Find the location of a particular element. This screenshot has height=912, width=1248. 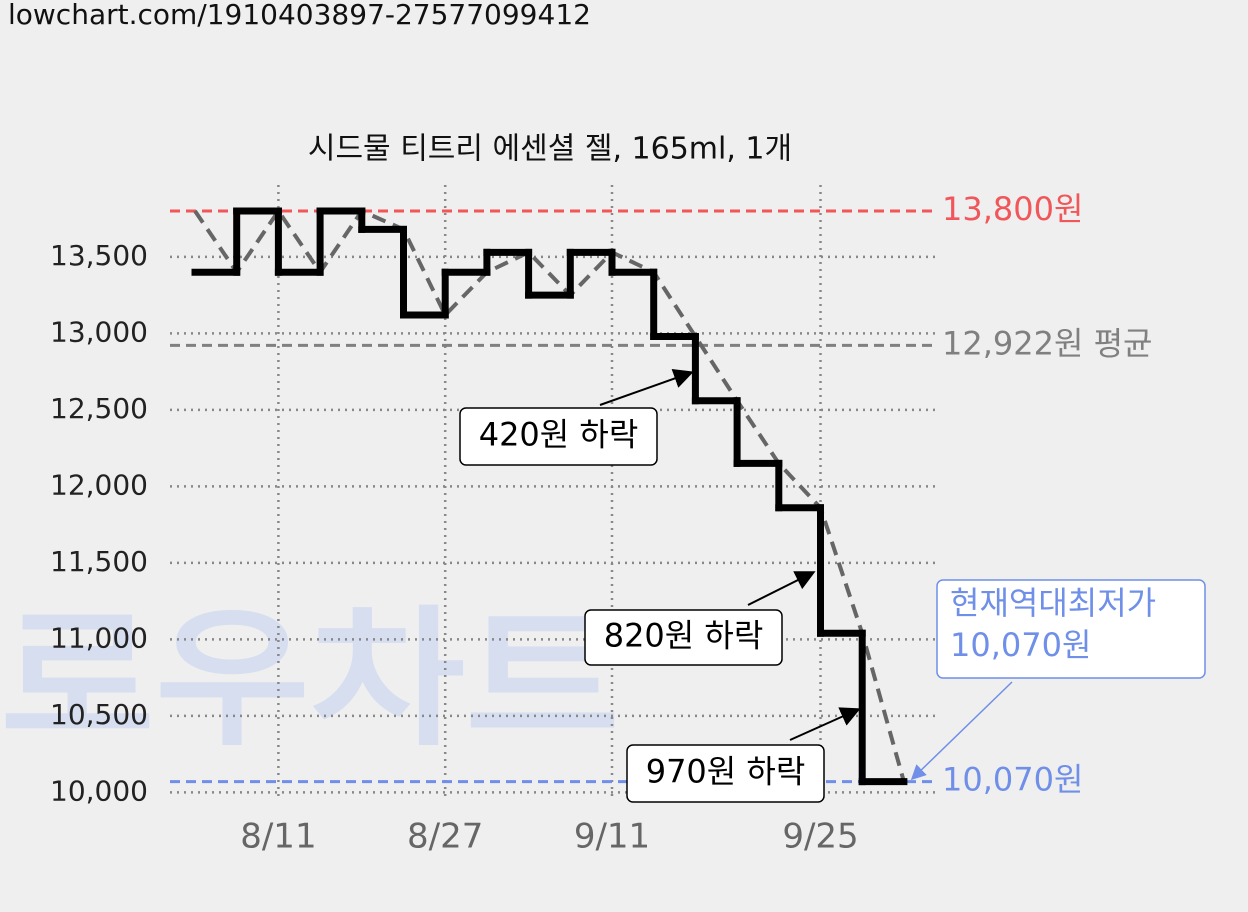

chart-title: 시드물 티트리 에센셜 젤, 165ml, 1개 is located at coordinates (550, 149).